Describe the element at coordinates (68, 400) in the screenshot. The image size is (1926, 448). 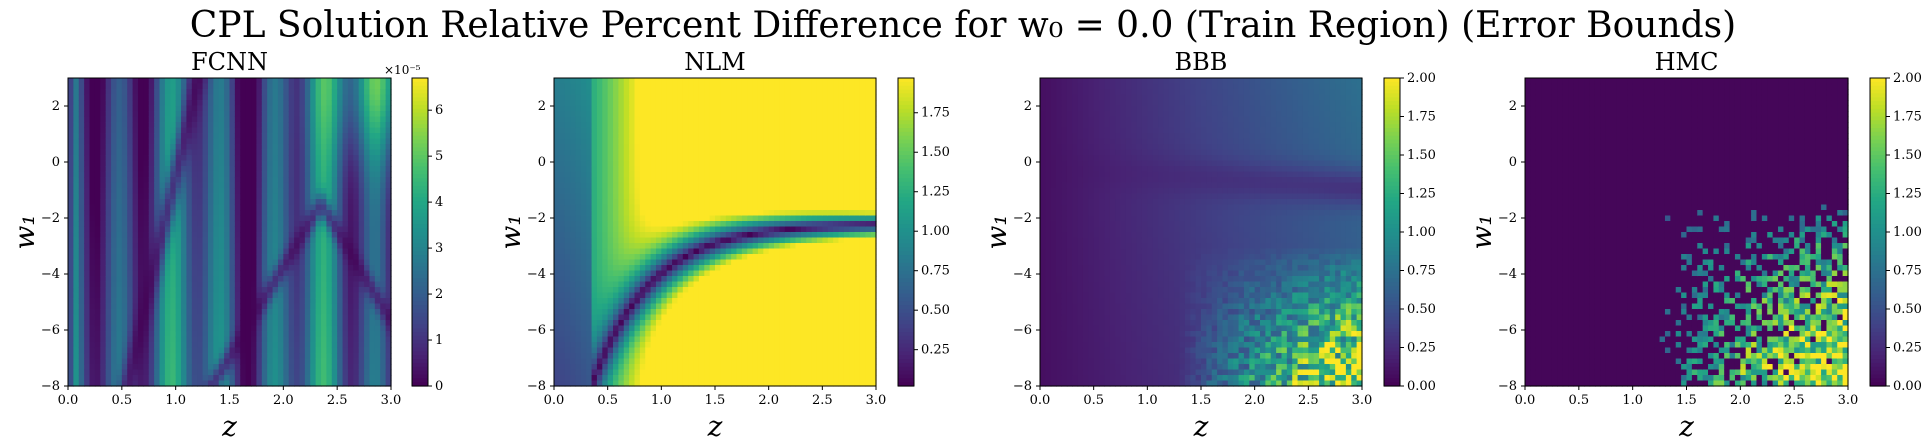
I see `x-tick-label: 0.0` at that location.